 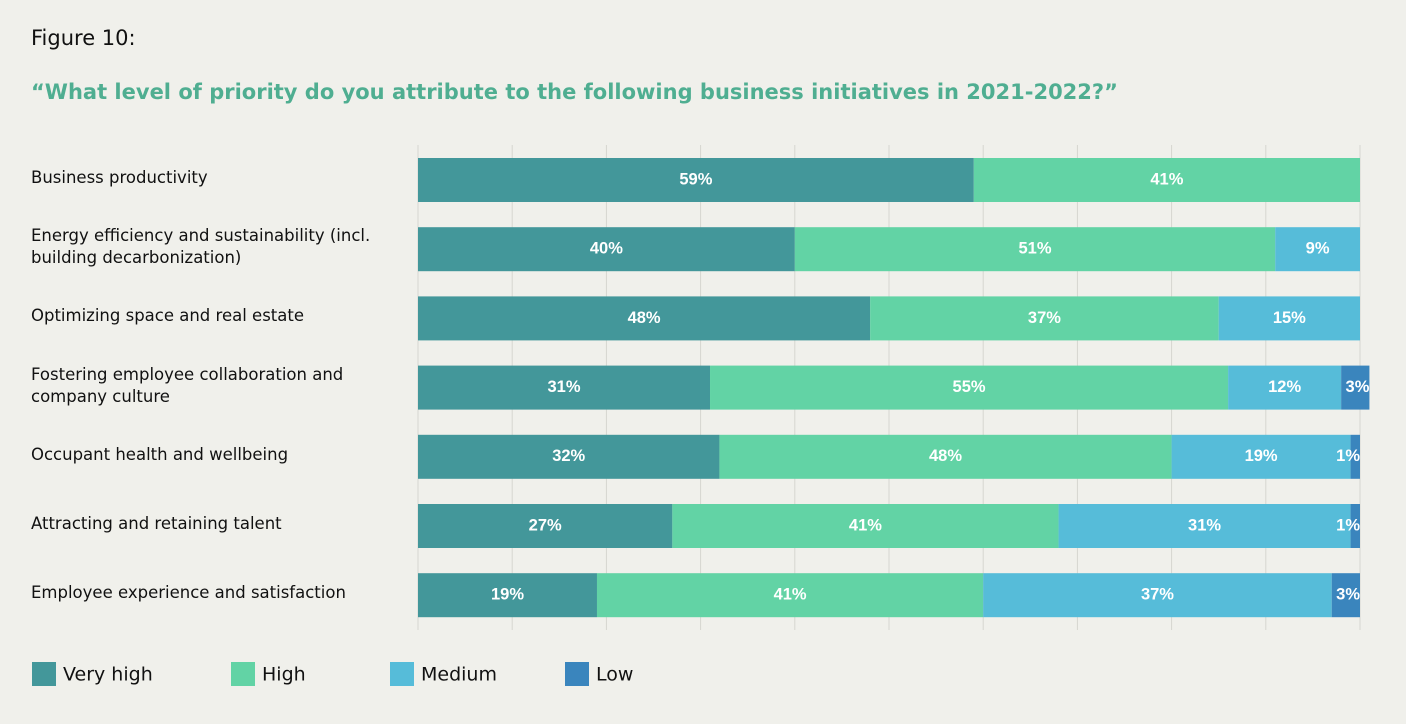 What do you see at coordinates (156, 523) in the screenshot?
I see `row-label: Attracting and retaining talent` at bounding box center [156, 523].